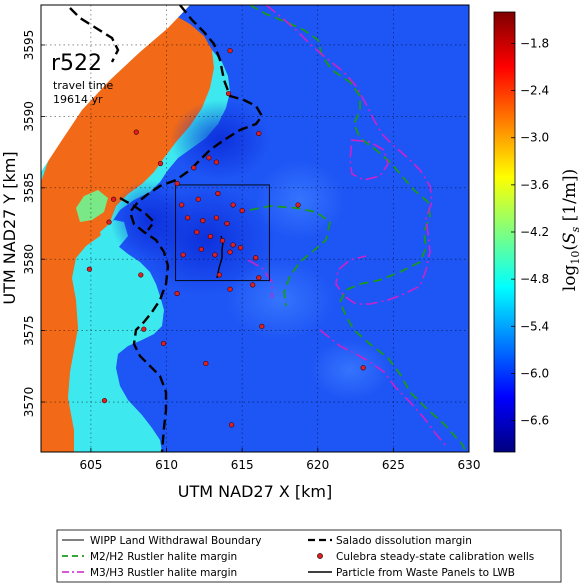 This screenshot has width=579, height=586. Describe the element at coordinates (469, 465) in the screenshot. I see `x-tick-label: 630` at that location.